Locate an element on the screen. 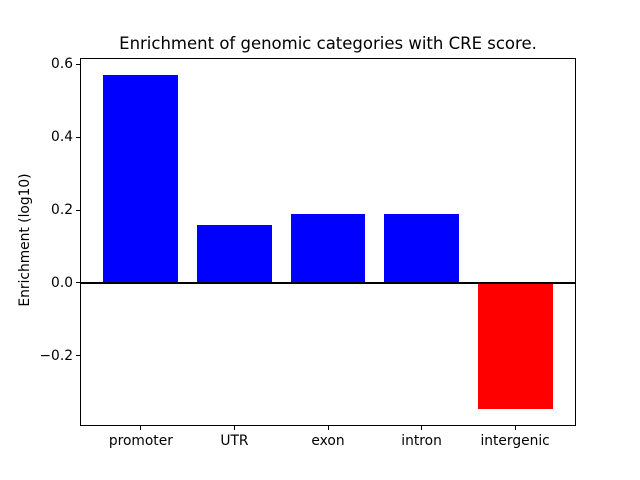 The height and width of the screenshot is (480, 640). x-tick-label-intron: intron is located at coordinates (421, 441).